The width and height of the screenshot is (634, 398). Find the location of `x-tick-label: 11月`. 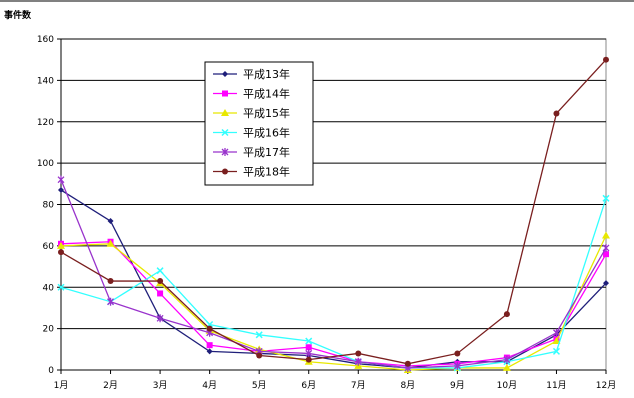

x-tick-label: 11月 is located at coordinates (556, 385).